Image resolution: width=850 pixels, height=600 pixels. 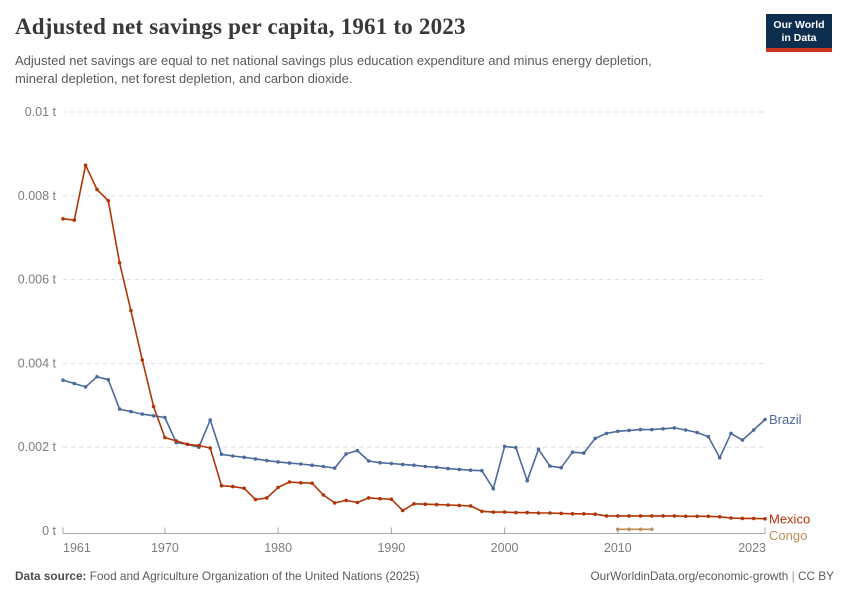 I want to click on x-axis-label: 1970, so click(x=165, y=548).